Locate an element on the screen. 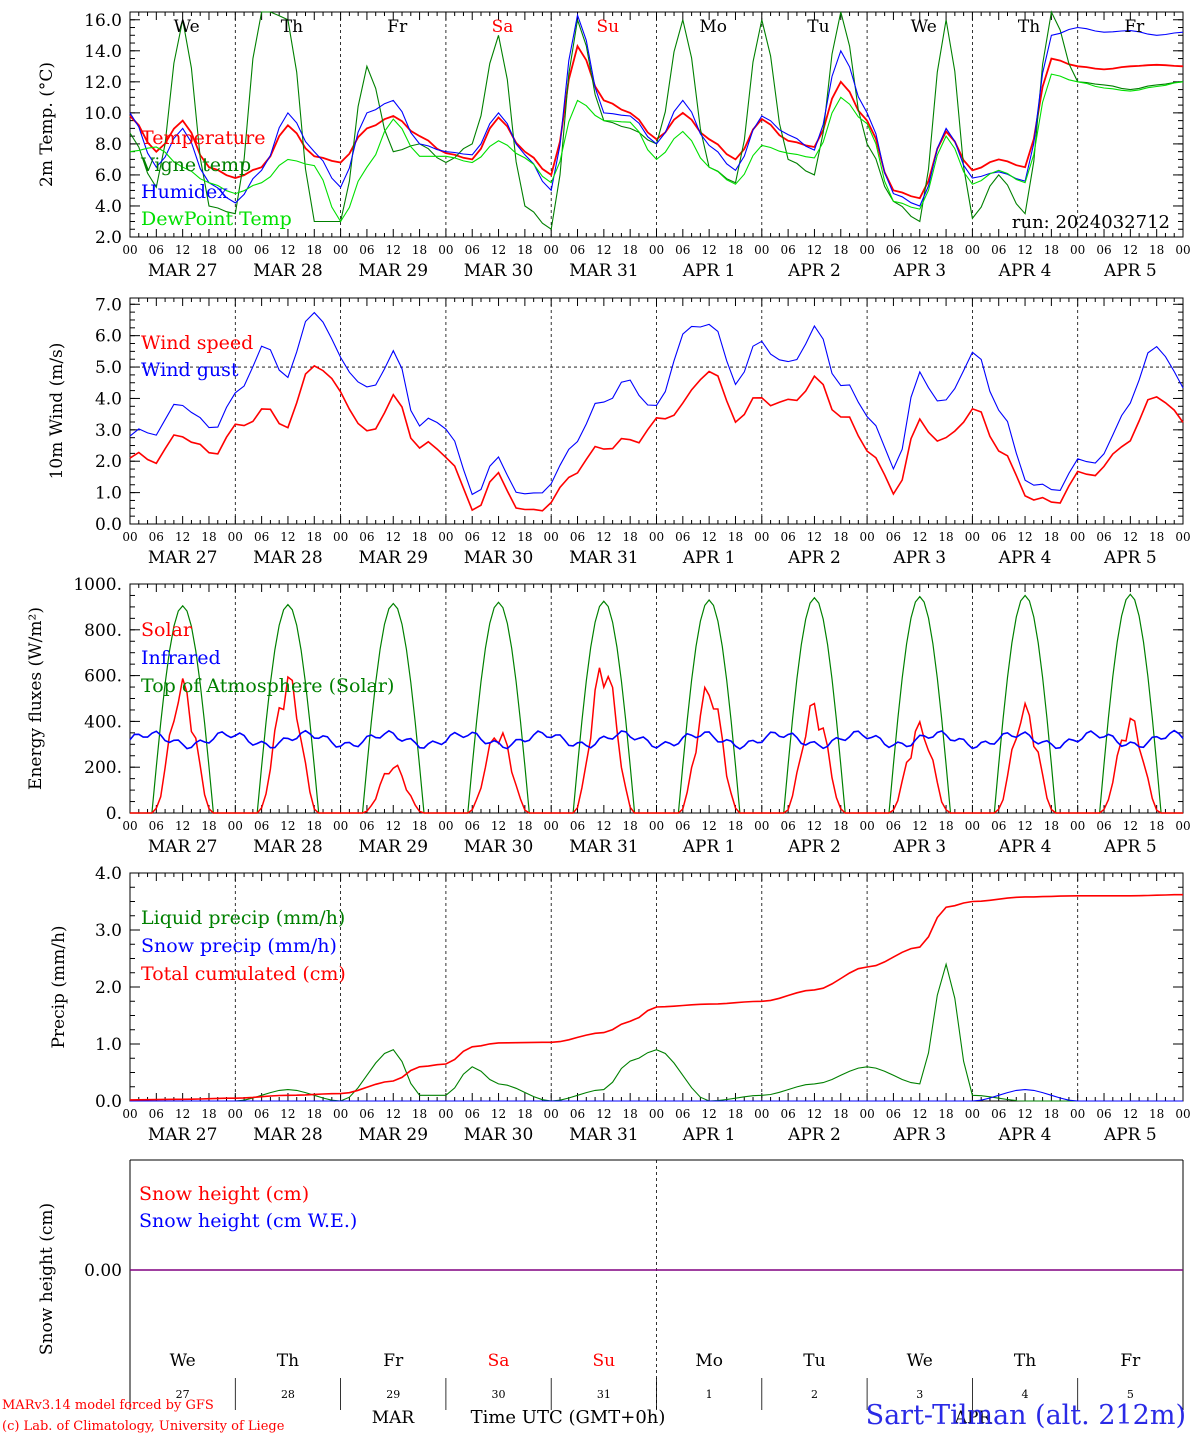 The image size is (1194, 1440). weekday-label: Su is located at coordinates (608, 27).